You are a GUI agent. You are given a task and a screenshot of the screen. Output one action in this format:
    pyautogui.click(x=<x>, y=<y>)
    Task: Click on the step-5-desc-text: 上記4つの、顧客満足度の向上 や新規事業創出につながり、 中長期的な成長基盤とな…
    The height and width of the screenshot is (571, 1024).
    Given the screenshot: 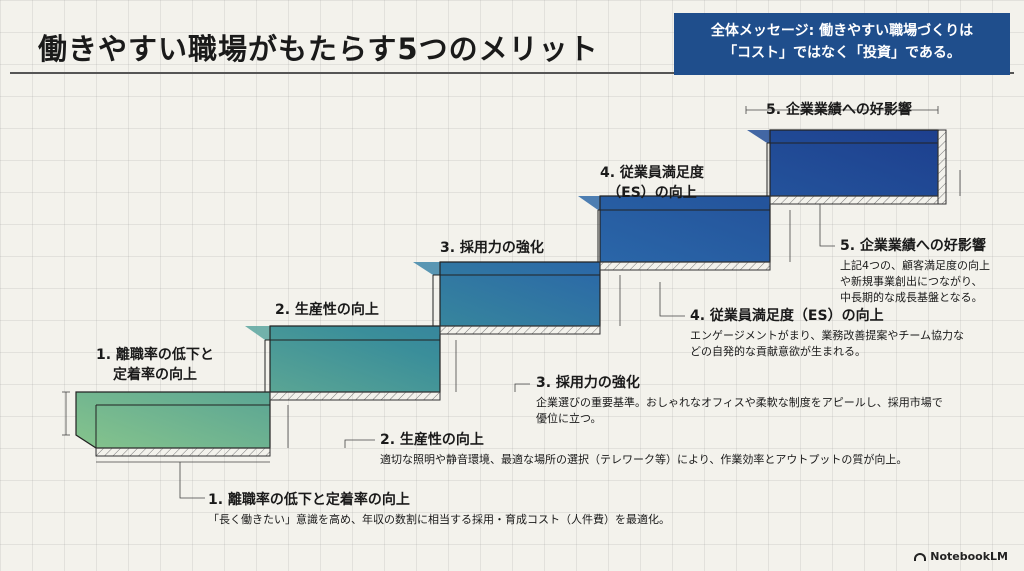 What is the action you would take?
    pyautogui.click(x=915, y=282)
    